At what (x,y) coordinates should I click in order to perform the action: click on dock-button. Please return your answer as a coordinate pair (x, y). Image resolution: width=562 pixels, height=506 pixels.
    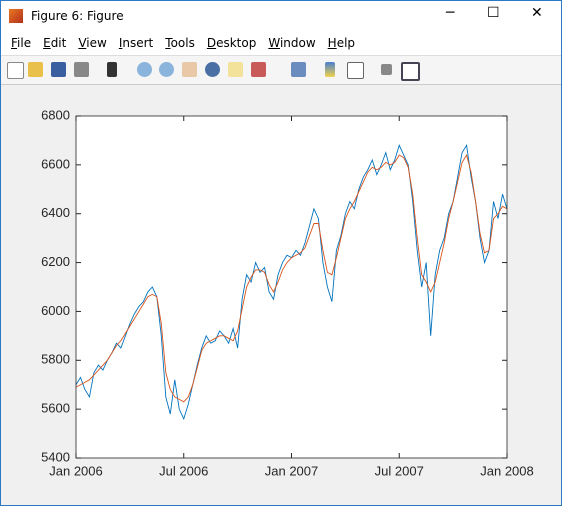
    Looking at the image, I should click on (410, 71).